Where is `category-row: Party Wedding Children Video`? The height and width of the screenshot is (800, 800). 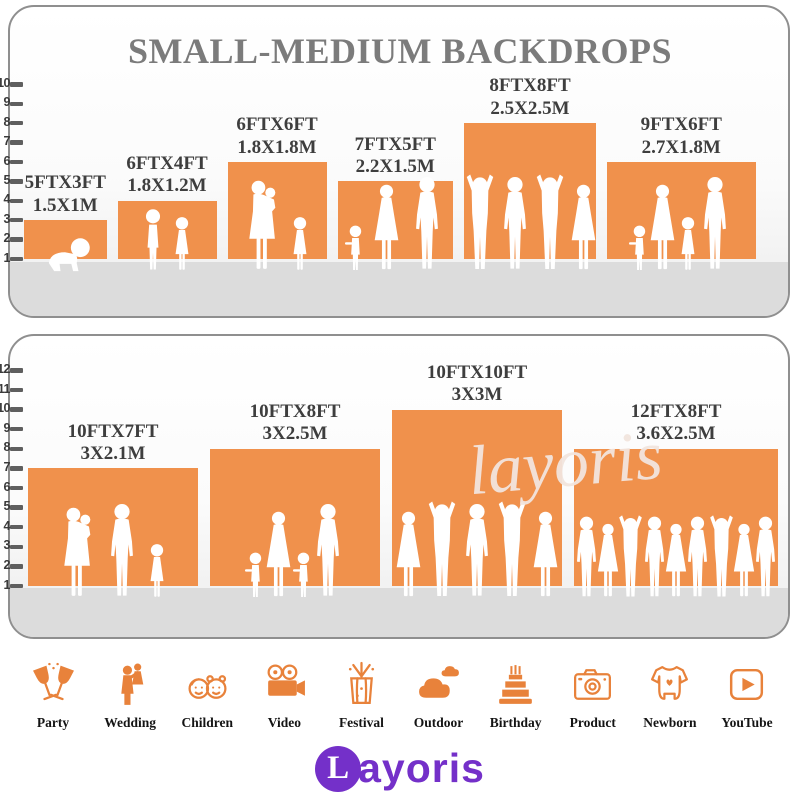
category-row: Party Wedding Children Video is located at coordinates (400, 696).